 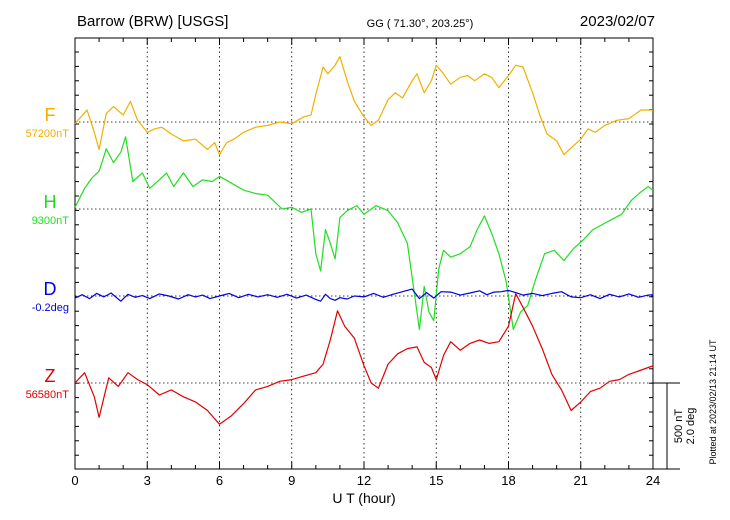 What do you see at coordinates (363, 498) in the screenshot?
I see `x-axis-title: U T (hour)` at bounding box center [363, 498].